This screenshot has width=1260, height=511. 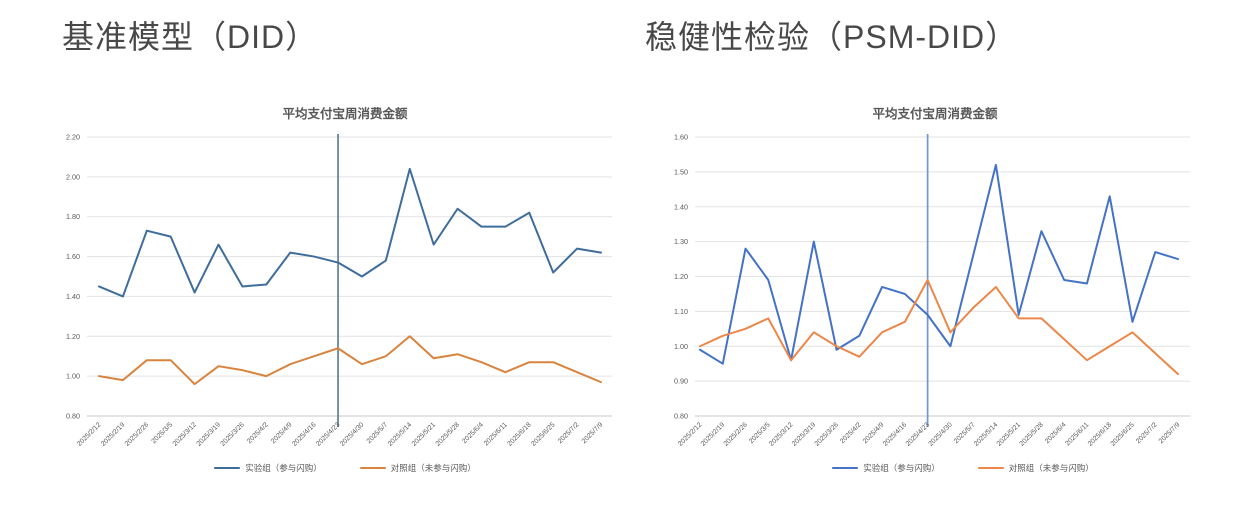 What do you see at coordinates (162, 433) in the screenshot?
I see `svg-text: 2025/3/5` at bounding box center [162, 433].